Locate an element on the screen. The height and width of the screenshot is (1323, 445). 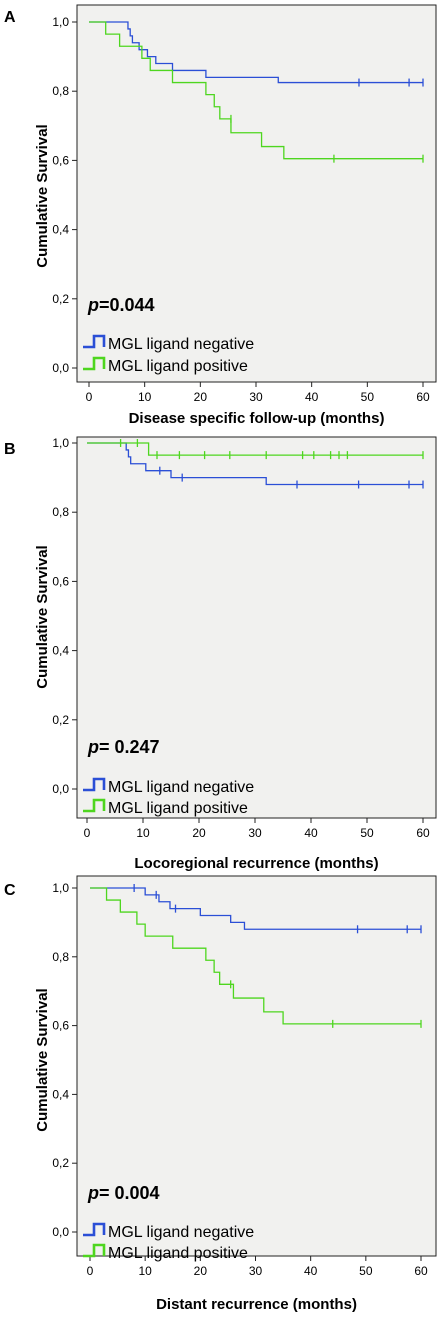
panel-label: C is located at coordinates (10, 890).